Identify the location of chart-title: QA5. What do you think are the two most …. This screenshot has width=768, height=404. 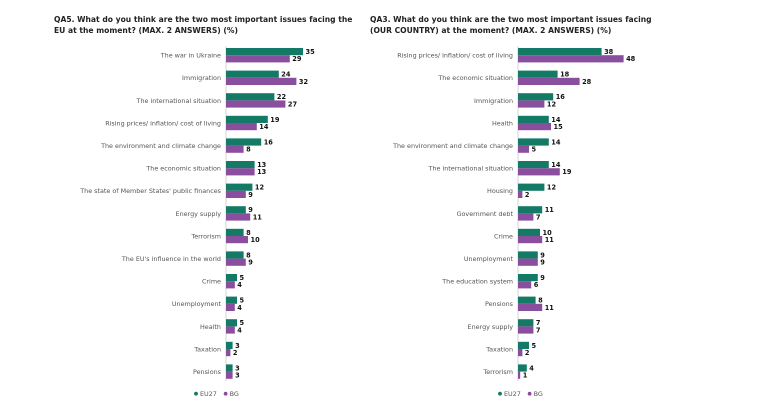
(203, 25).